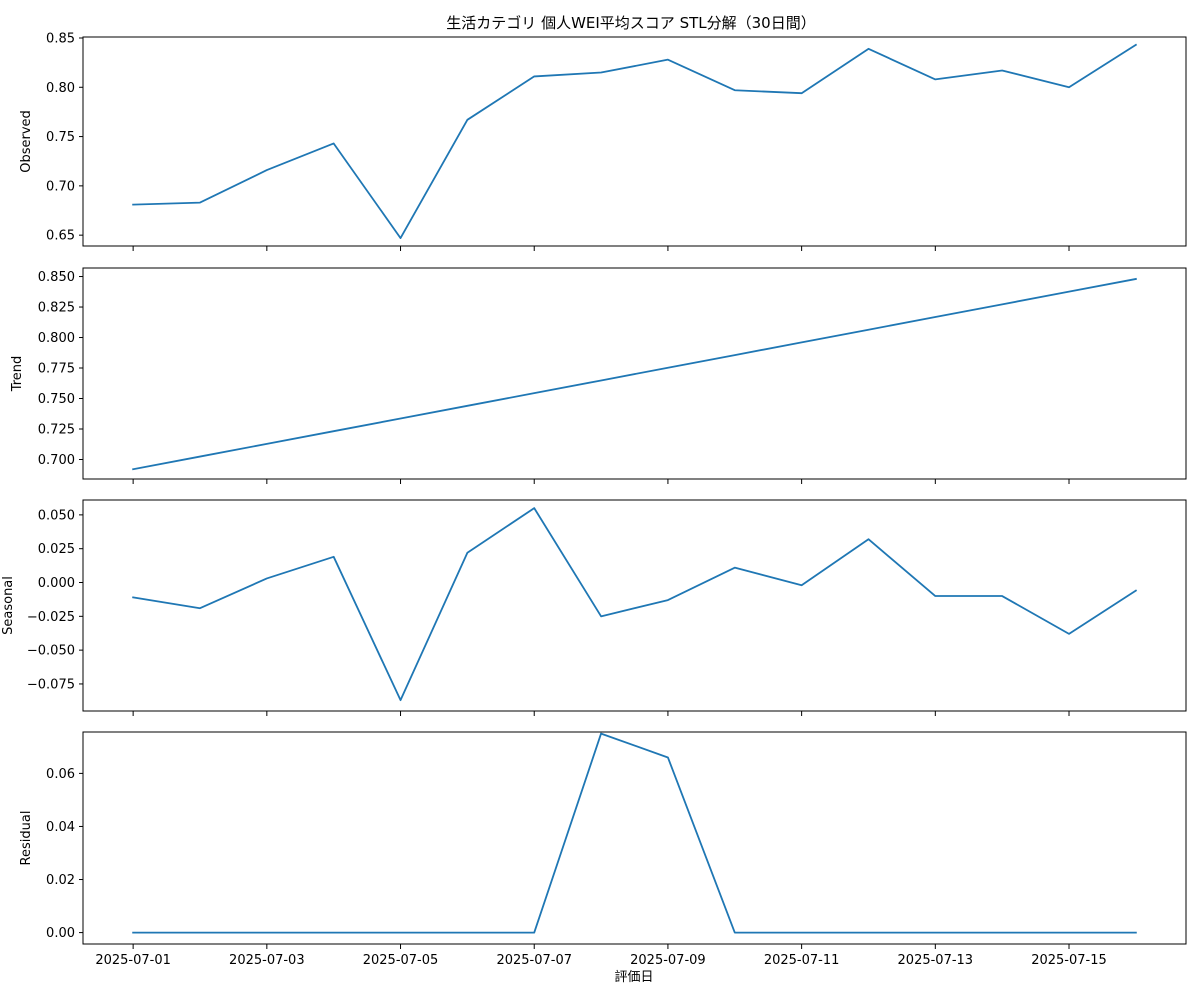 The width and height of the screenshot is (1200, 1000). What do you see at coordinates (60, 137) in the screenshot?
I see `y-tick-label: 0.75` at bounding box center [60, 137].